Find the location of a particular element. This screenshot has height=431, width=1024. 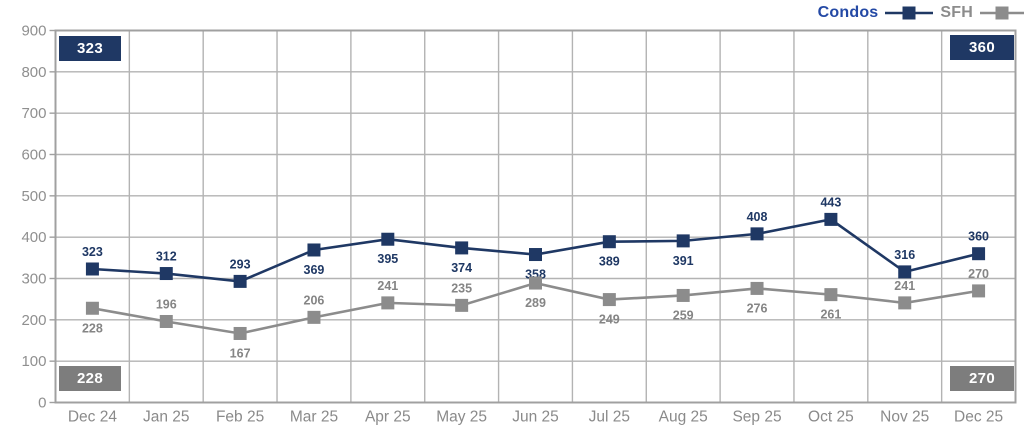

sfh-value-label: 167 is located at coordinates (240, 353).